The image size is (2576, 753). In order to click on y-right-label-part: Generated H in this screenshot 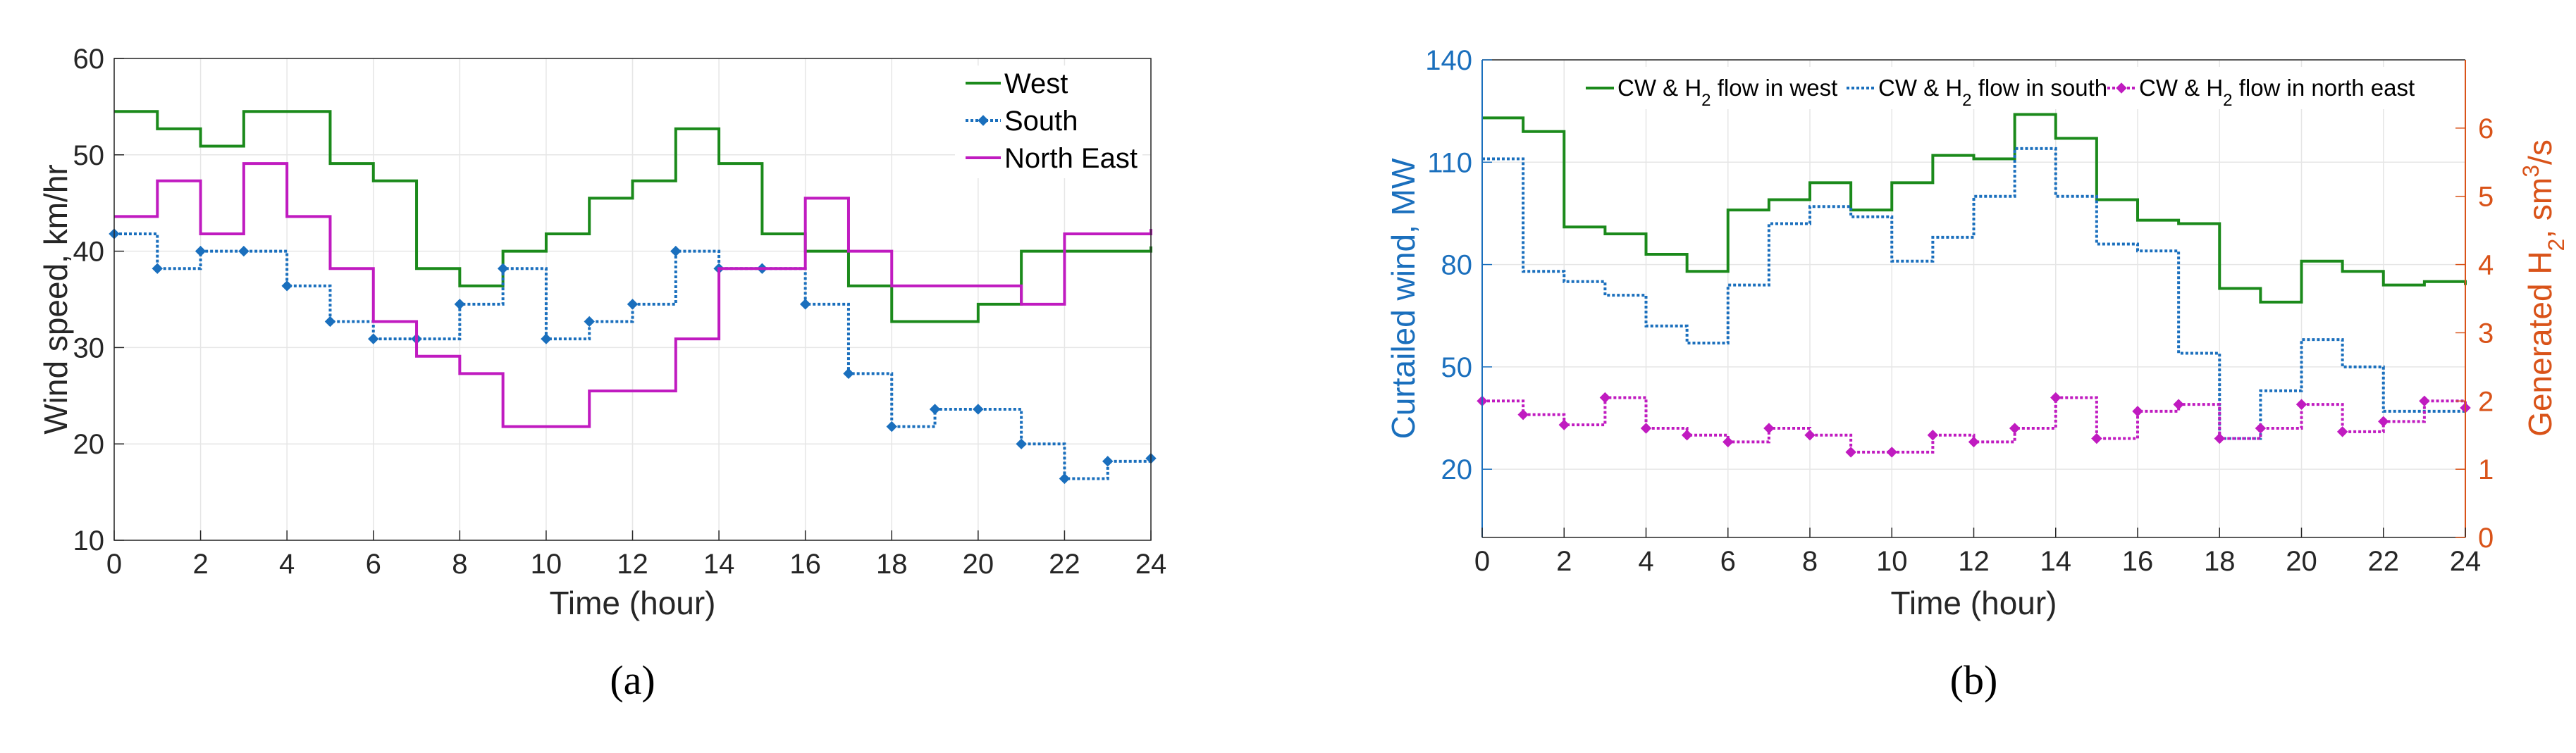, I will do `click(2540, 343)`.